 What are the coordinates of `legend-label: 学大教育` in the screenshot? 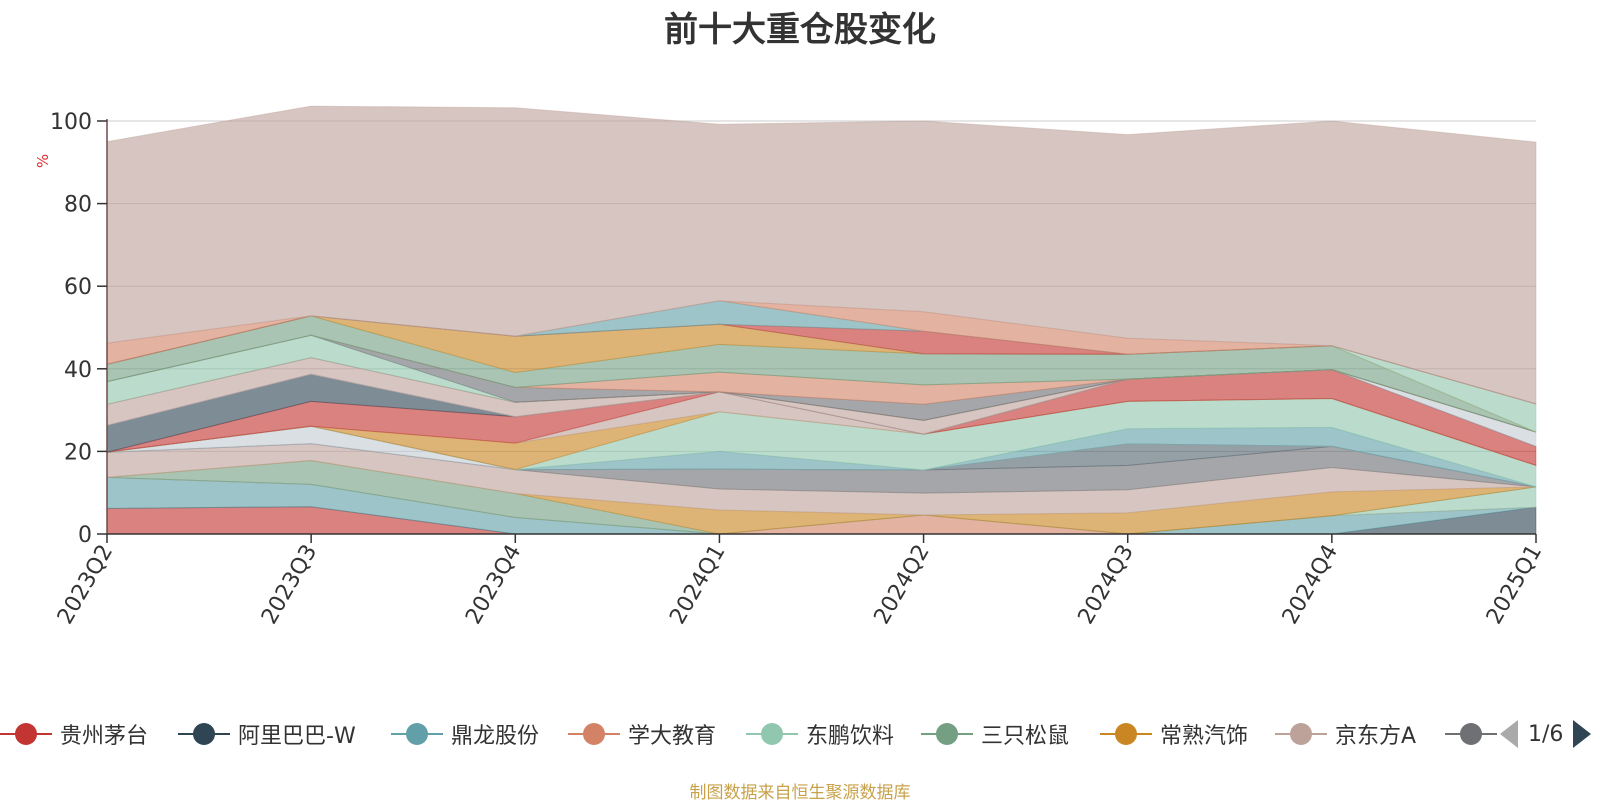 It's located at (672, 736).